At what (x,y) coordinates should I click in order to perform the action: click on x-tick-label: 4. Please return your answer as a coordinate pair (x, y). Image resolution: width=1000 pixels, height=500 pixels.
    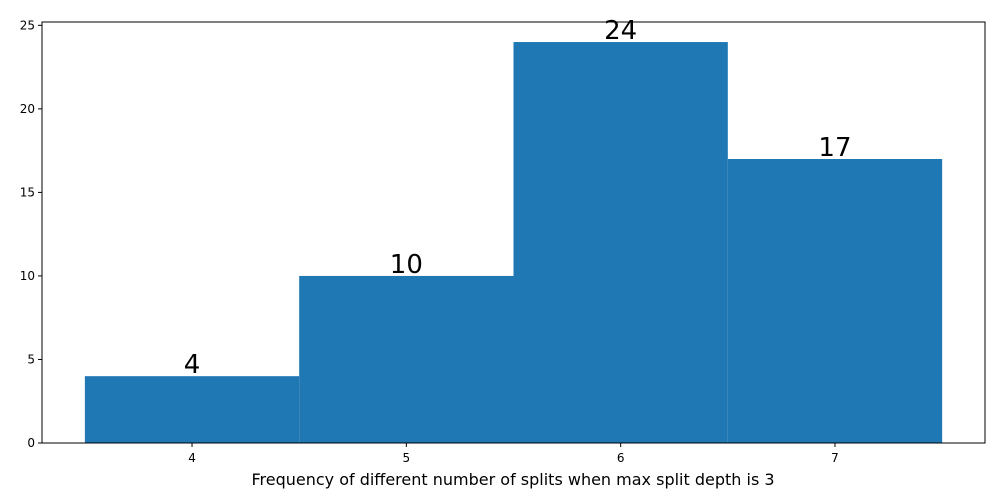
    Looking at the image, I should click on (192, 458).